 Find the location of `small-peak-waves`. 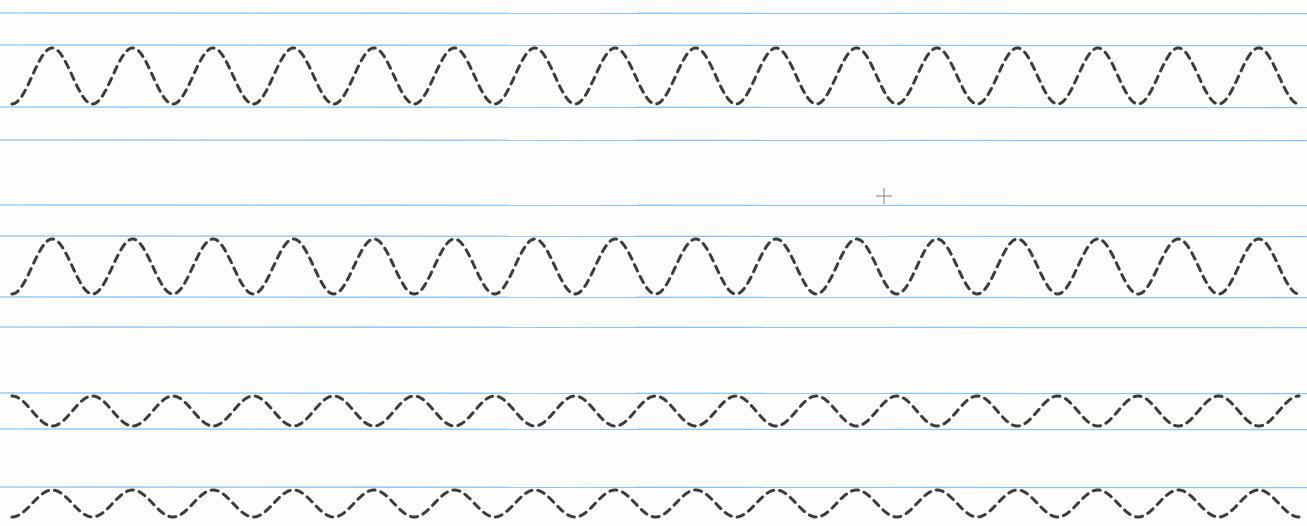

small-peak-waves is located at coordinates (655, 503).